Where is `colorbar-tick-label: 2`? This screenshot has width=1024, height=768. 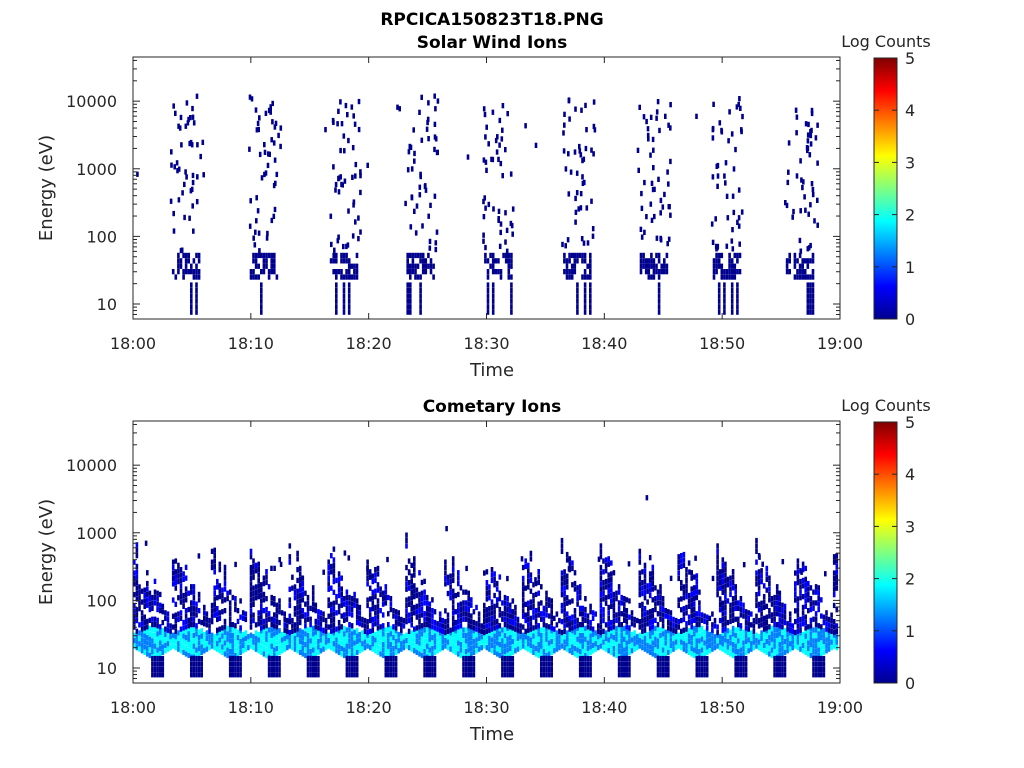 colorbar-tick-label: 2 is located at coordinates (910, 215).